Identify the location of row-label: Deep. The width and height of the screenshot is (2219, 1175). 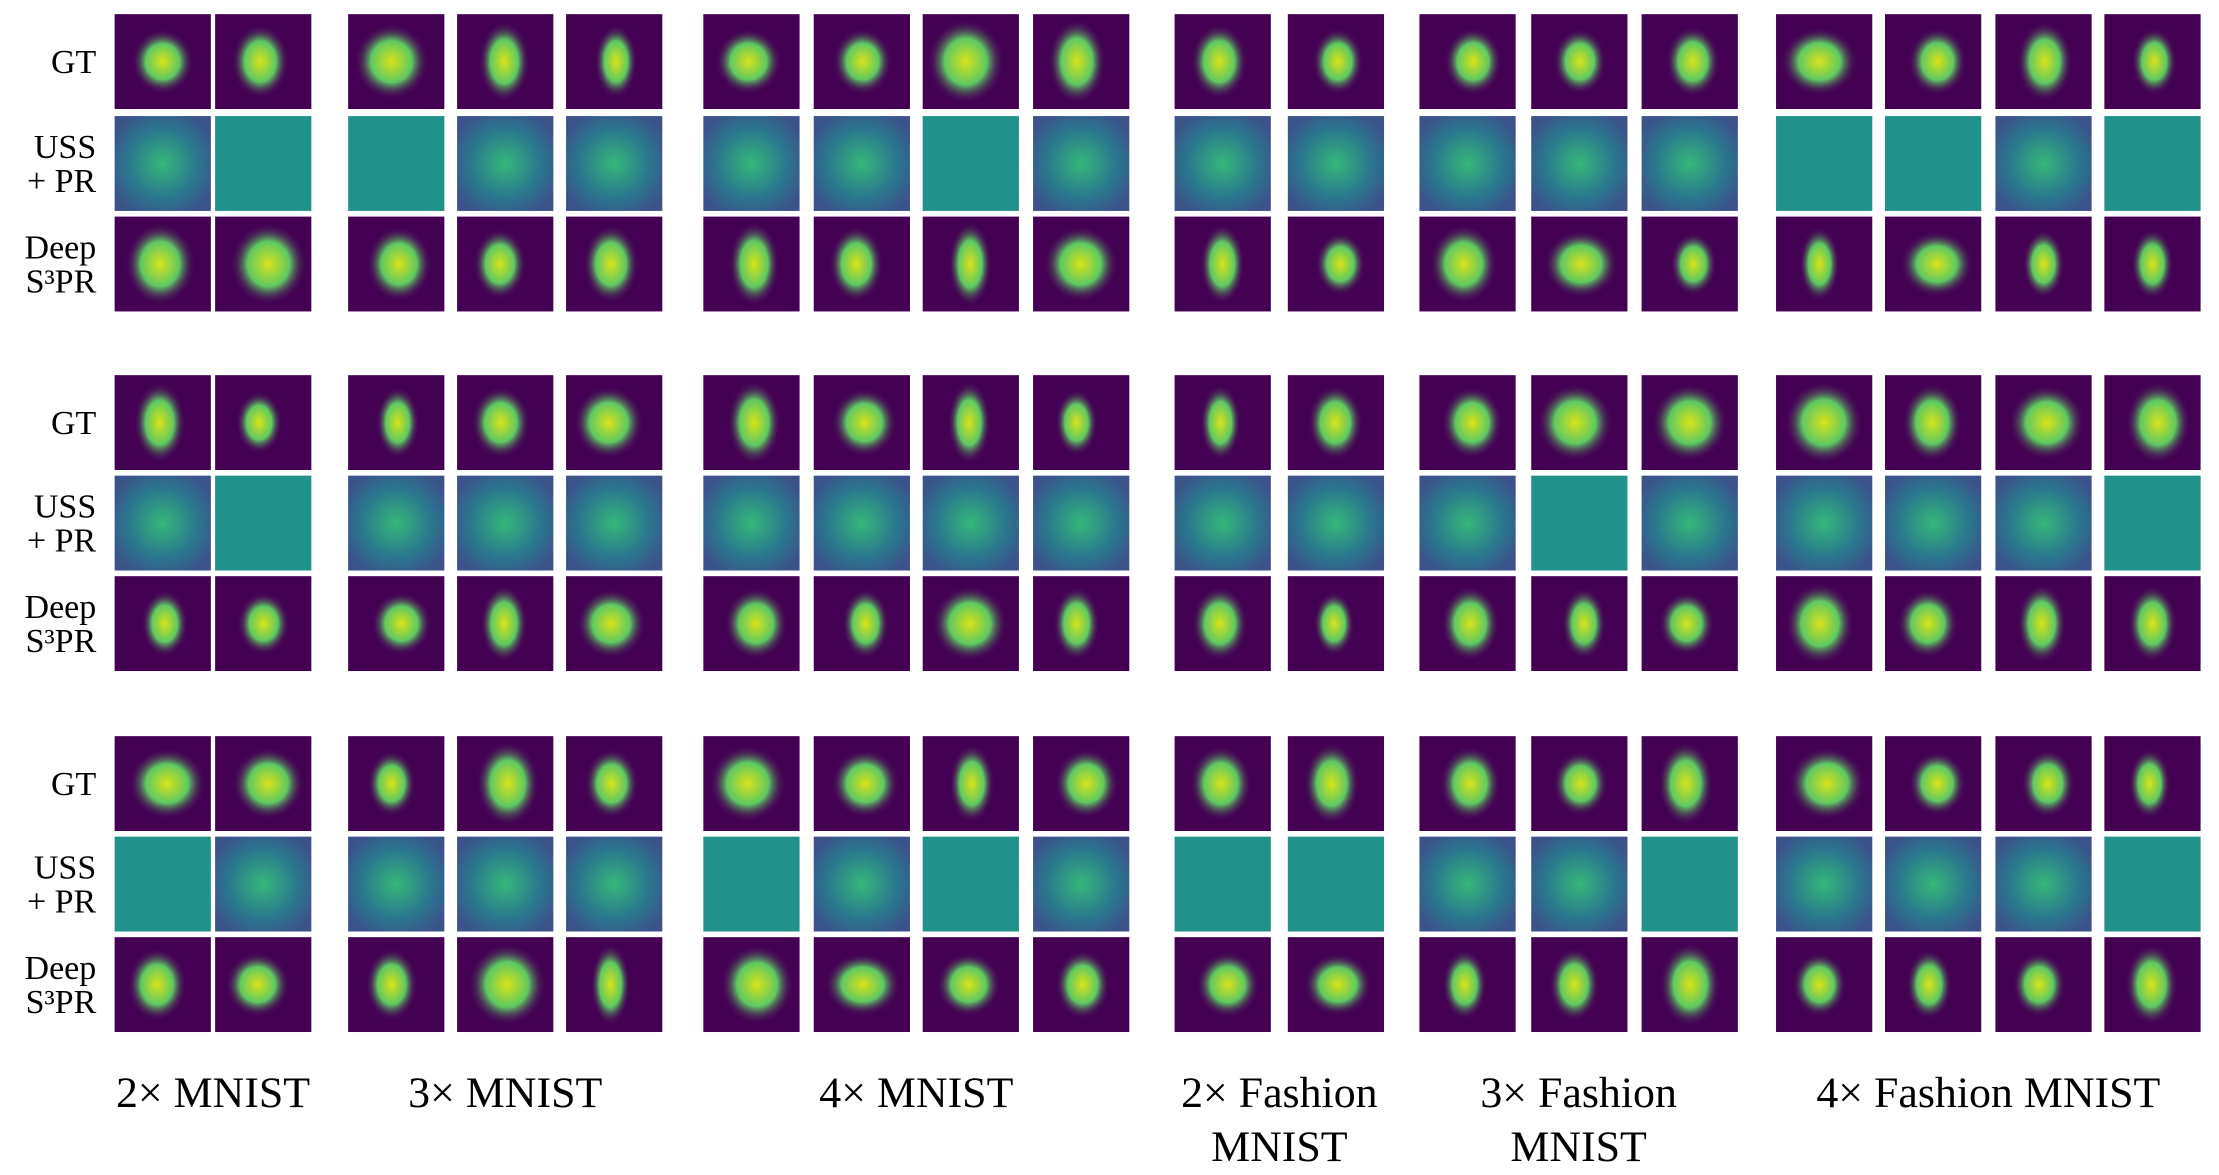
(61, 247).